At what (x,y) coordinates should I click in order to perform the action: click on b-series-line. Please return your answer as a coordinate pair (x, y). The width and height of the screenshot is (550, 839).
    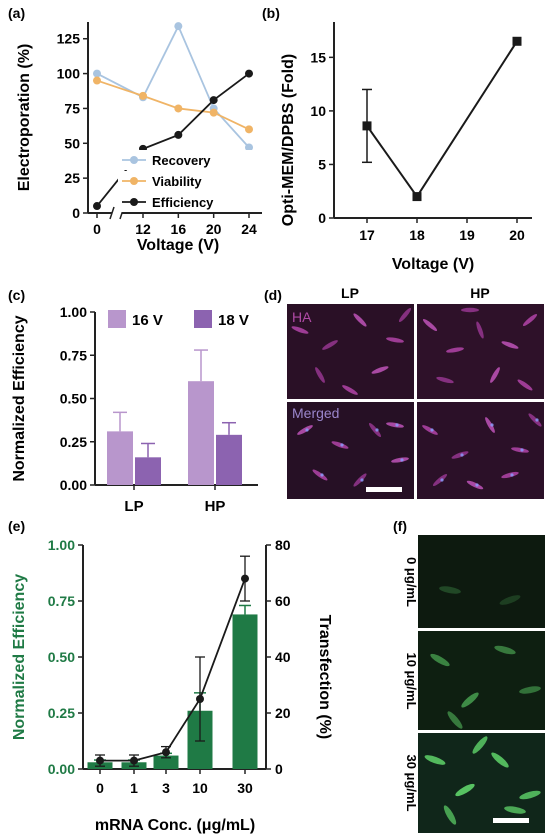
    Looking at the image, I should click on (442, 119).